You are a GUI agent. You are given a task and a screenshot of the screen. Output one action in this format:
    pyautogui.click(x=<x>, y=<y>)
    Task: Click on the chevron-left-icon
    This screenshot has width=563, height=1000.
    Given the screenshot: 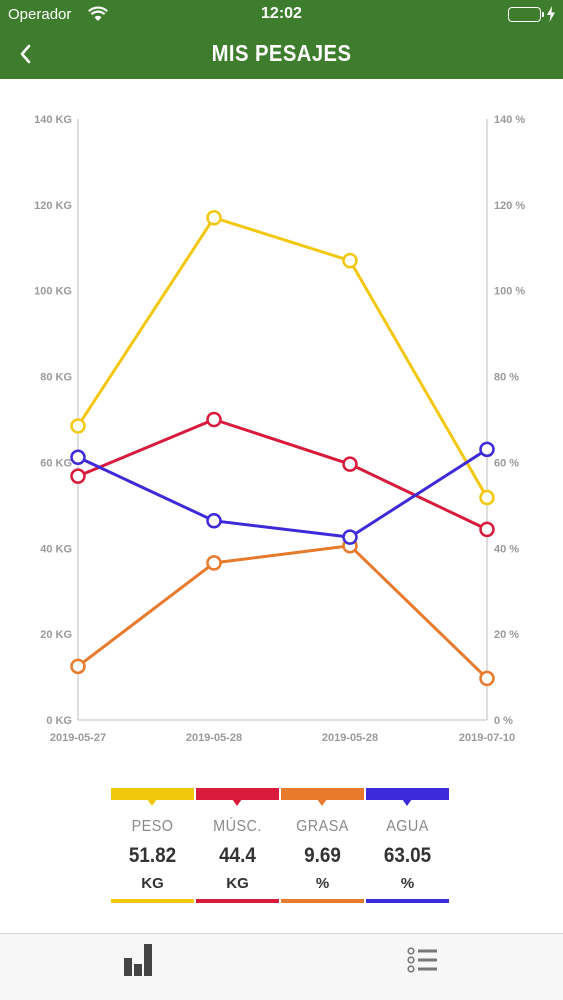 What is the action you would take?
    pyautogui.click(x=25, y=54)
    